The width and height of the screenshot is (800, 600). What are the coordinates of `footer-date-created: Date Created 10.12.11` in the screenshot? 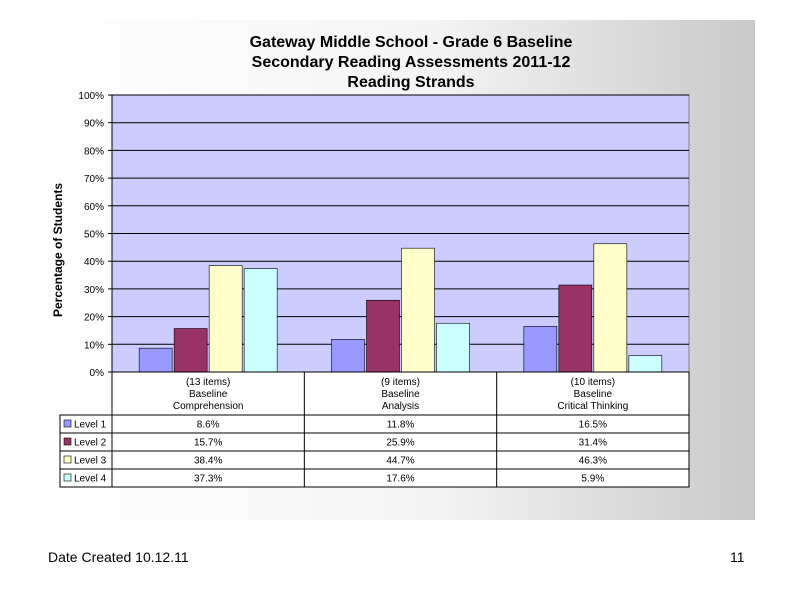 It's located at (118, 557).